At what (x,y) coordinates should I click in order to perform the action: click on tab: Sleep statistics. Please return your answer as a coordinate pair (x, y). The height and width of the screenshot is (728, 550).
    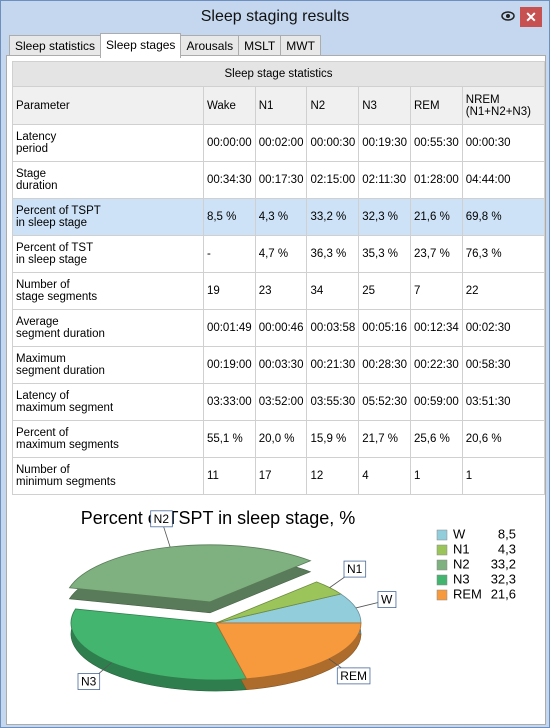
    Looking at the image, I should click on (55, 46).